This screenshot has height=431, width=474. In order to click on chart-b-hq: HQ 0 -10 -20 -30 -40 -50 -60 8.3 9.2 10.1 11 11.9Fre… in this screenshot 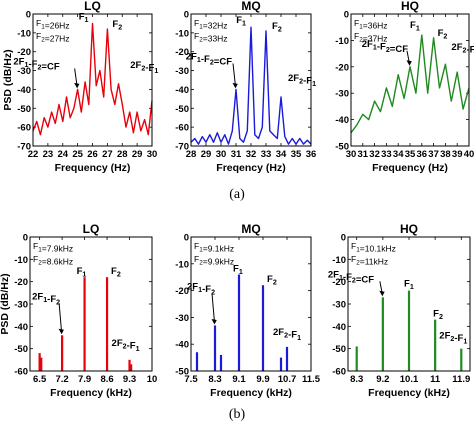, I will do `click(399, 310)`.